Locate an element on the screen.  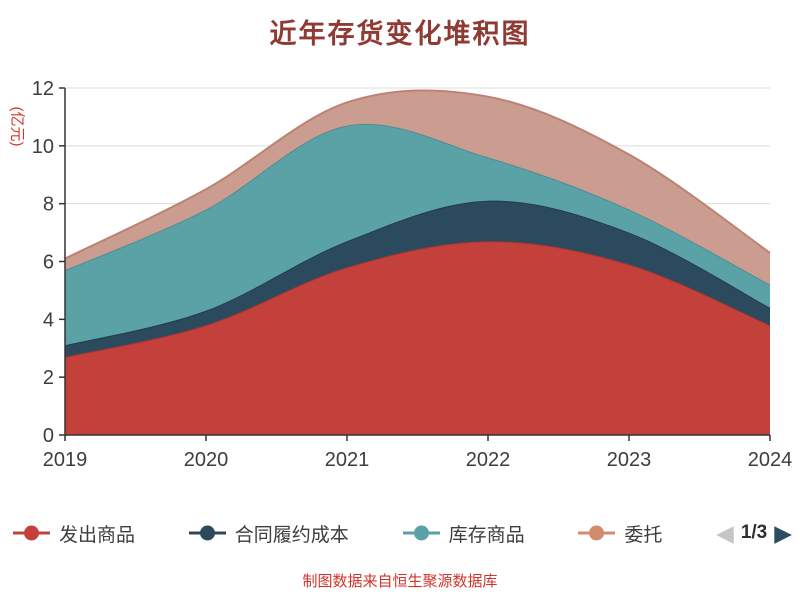
legend-label: 库存商品 is located at coordinates (486, 535).